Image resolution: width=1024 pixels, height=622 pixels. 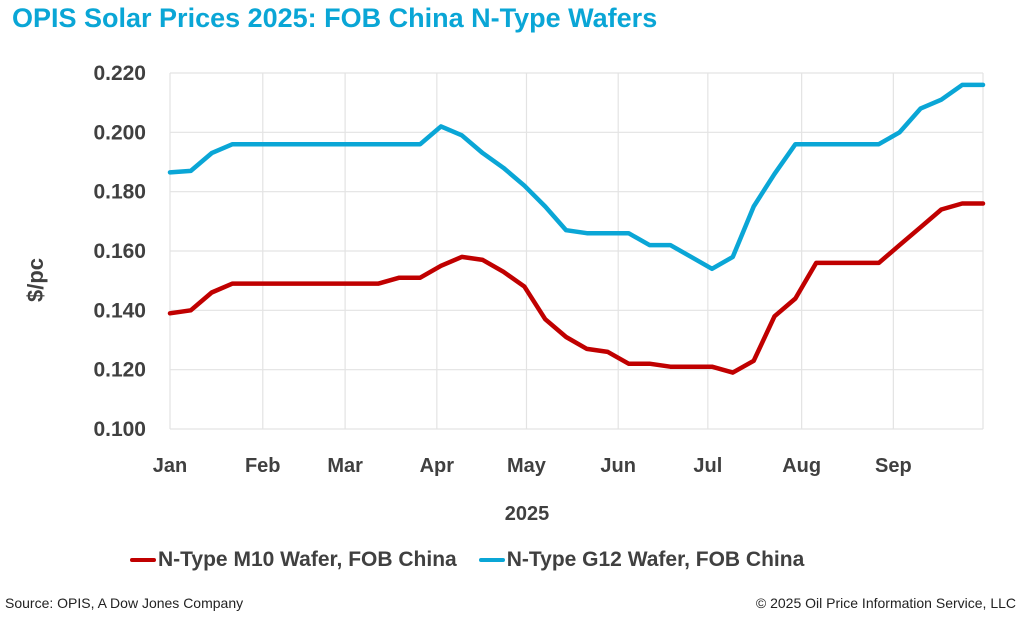 What do you see at coordinates (527, 514) in the screenshot?
I see `x-axis-label: 2025` at bounding box center [527, 514].